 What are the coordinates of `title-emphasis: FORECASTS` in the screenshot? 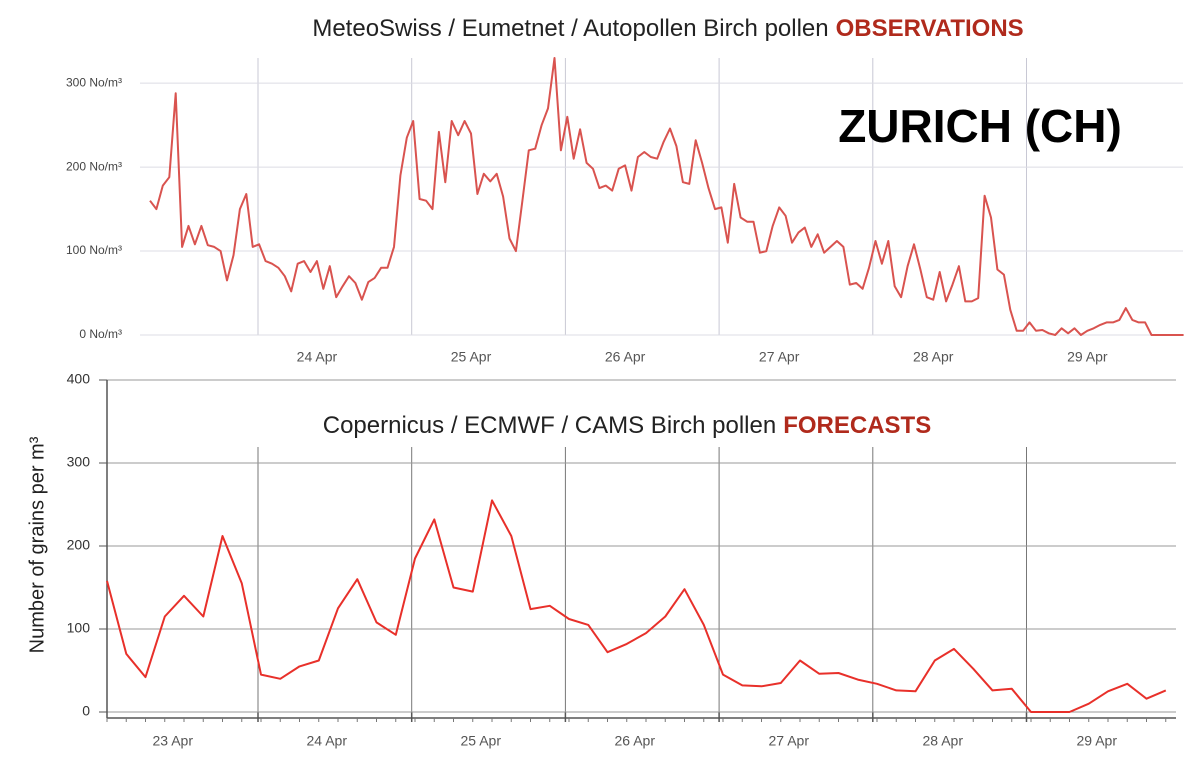 It's located at (857, 425).